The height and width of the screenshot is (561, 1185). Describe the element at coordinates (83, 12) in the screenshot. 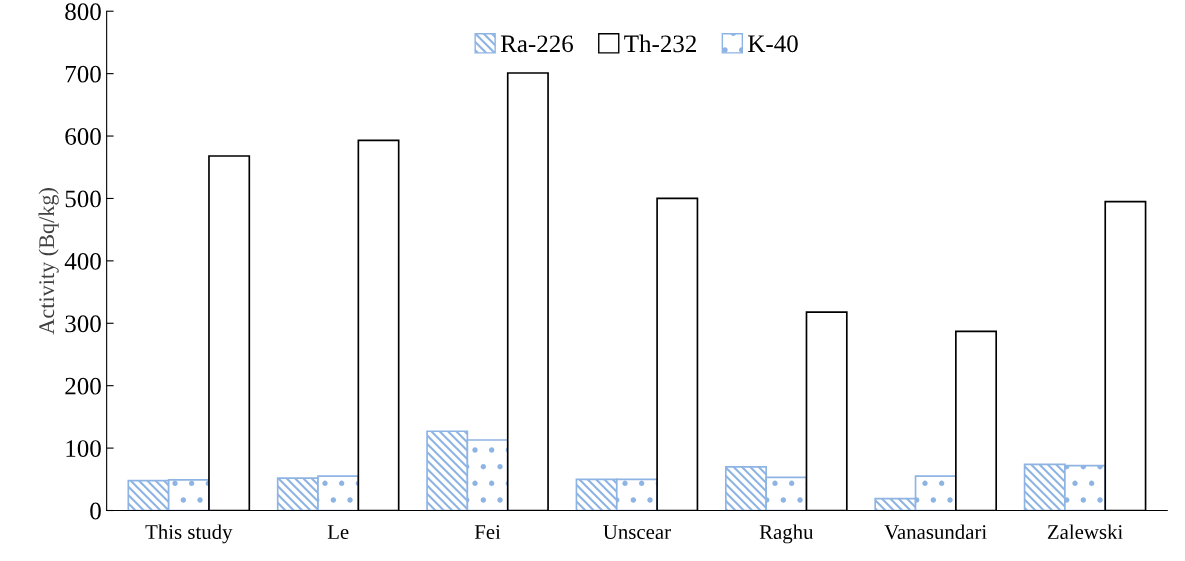

I see `y-tick-label: 800` at that location.